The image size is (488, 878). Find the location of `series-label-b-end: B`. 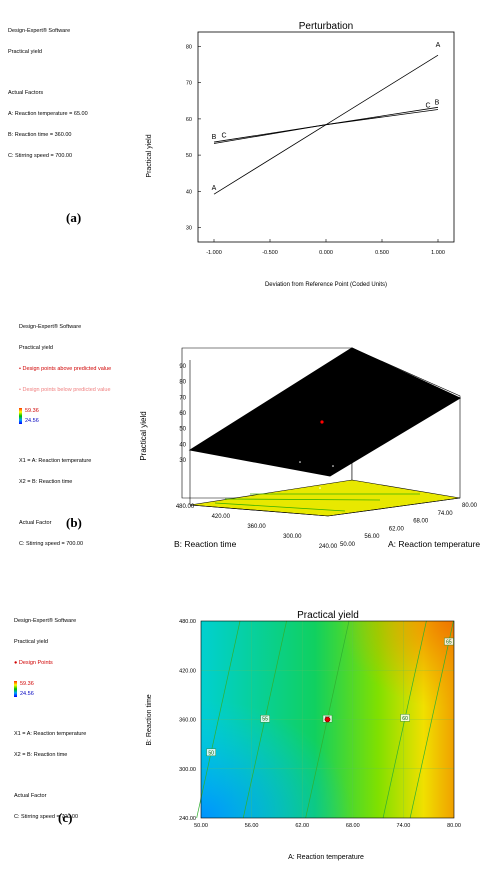

series-label-b-end: B is located at coordinates (437, 102).